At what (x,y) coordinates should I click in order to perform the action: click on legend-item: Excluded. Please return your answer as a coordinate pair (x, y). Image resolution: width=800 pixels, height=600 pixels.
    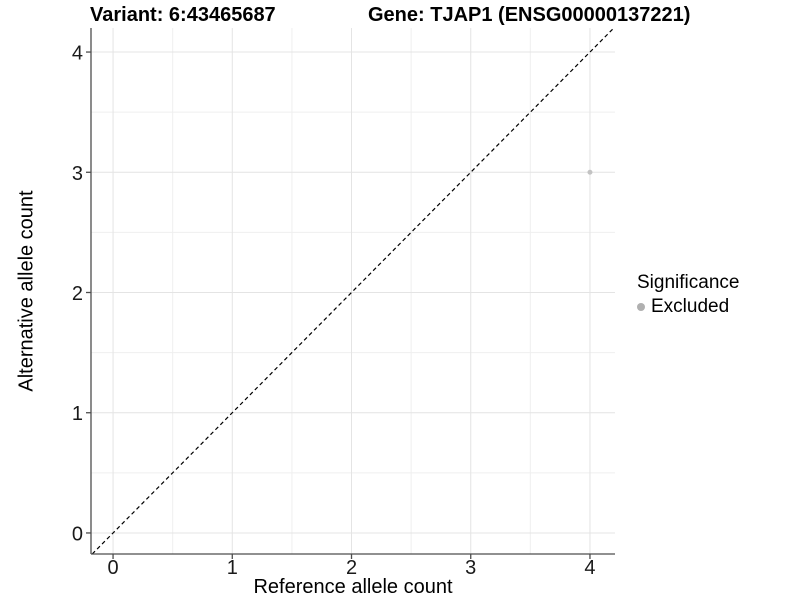
    Looking at the image, I should click on (688, 307).